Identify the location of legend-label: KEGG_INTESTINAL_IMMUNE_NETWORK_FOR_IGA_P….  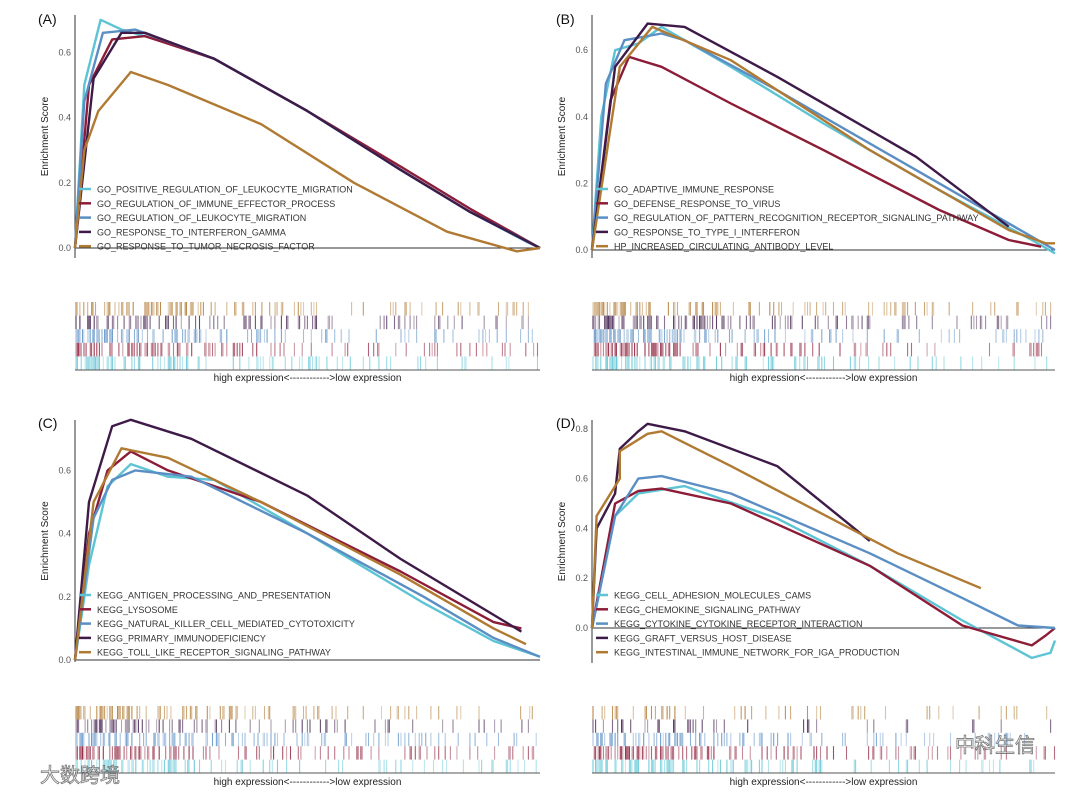
(757, 653).